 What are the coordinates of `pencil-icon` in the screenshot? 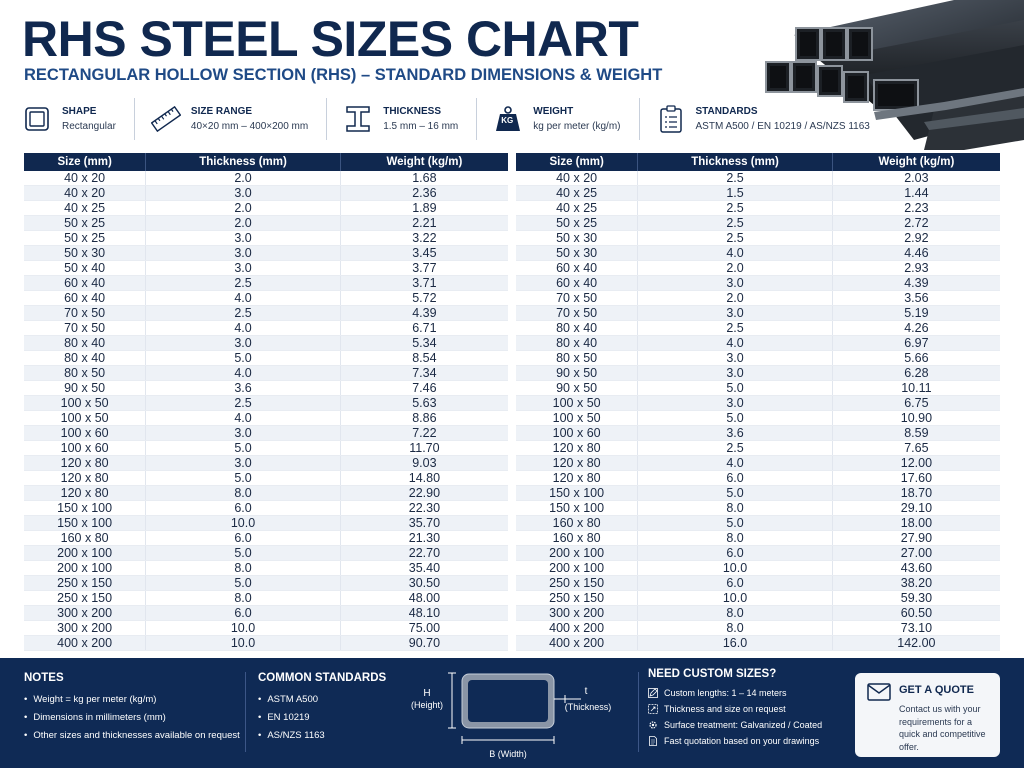 It's located at (653, 693).